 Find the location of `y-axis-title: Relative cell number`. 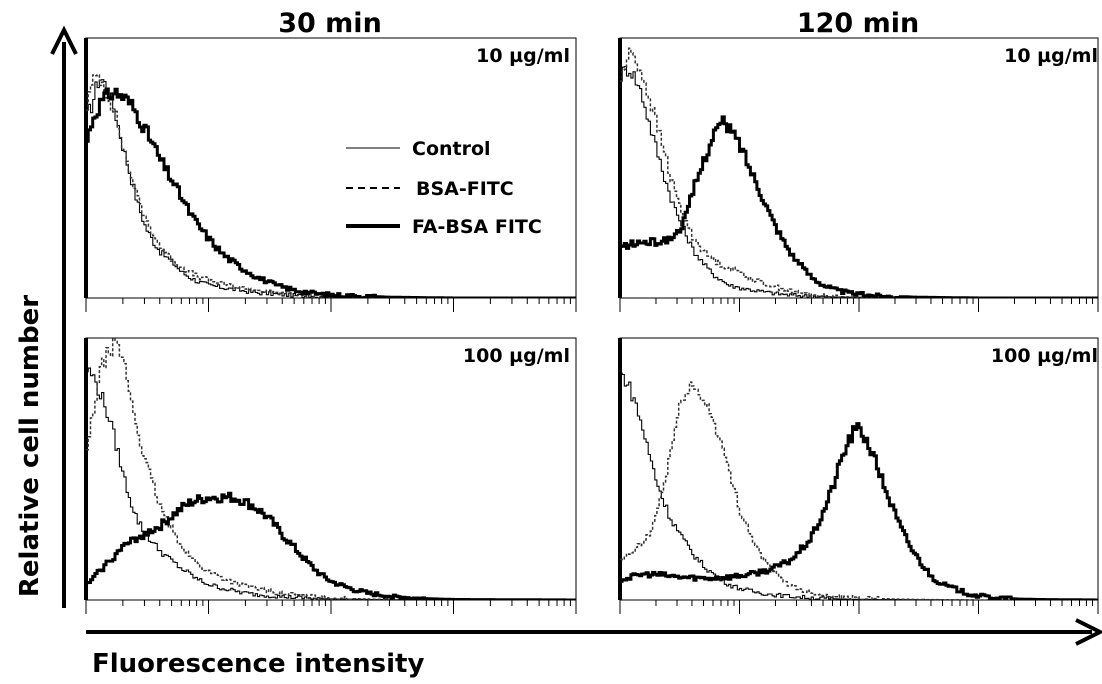

y-axis-title: Relative cell number is located at coordinates (30, 446).